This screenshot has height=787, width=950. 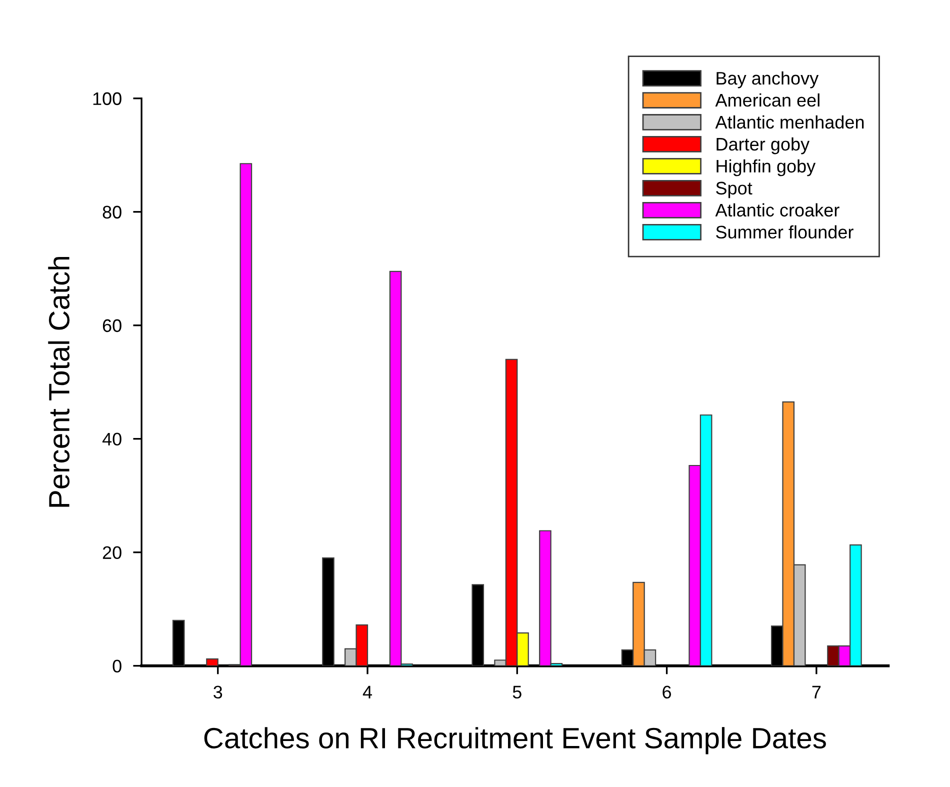 What do you see at coordinates (112, 212) in the screenshot?
I see `y-tick-label: 80` at bounding box center [112, 212].